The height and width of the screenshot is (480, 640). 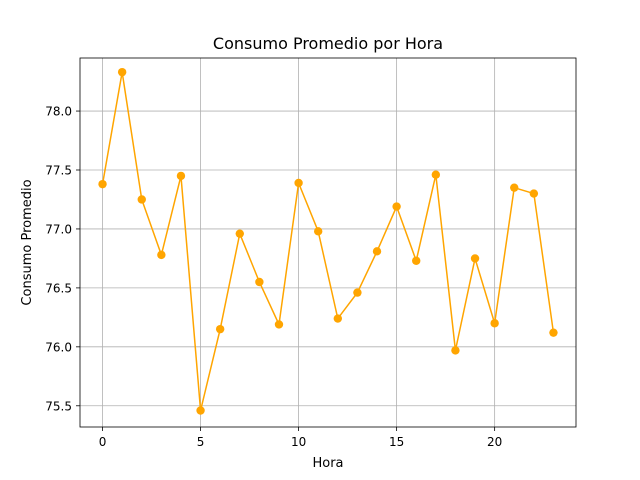 What do you see at coordinates (396, 442) in the screenshot?
I see `x-tick-label: 15` at bounding box center [396, 442].